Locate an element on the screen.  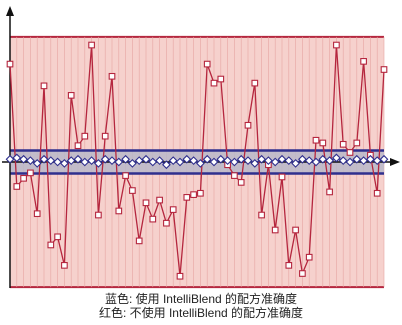
series-blue is located at coordinates (197, 161).